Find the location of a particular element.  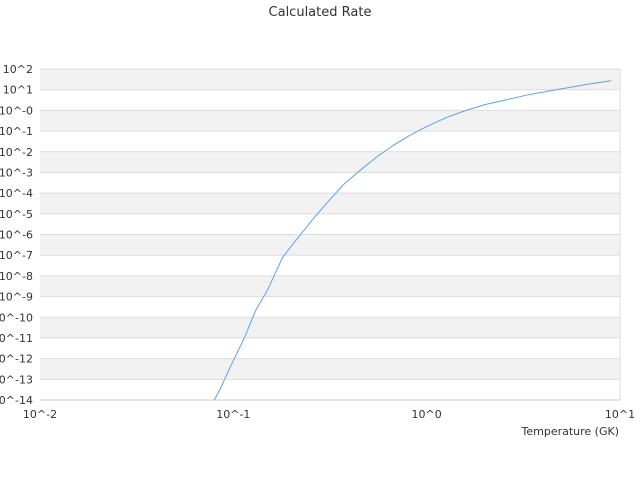

x-tick-label: 10^-2 is located at coordinates (40, 414).